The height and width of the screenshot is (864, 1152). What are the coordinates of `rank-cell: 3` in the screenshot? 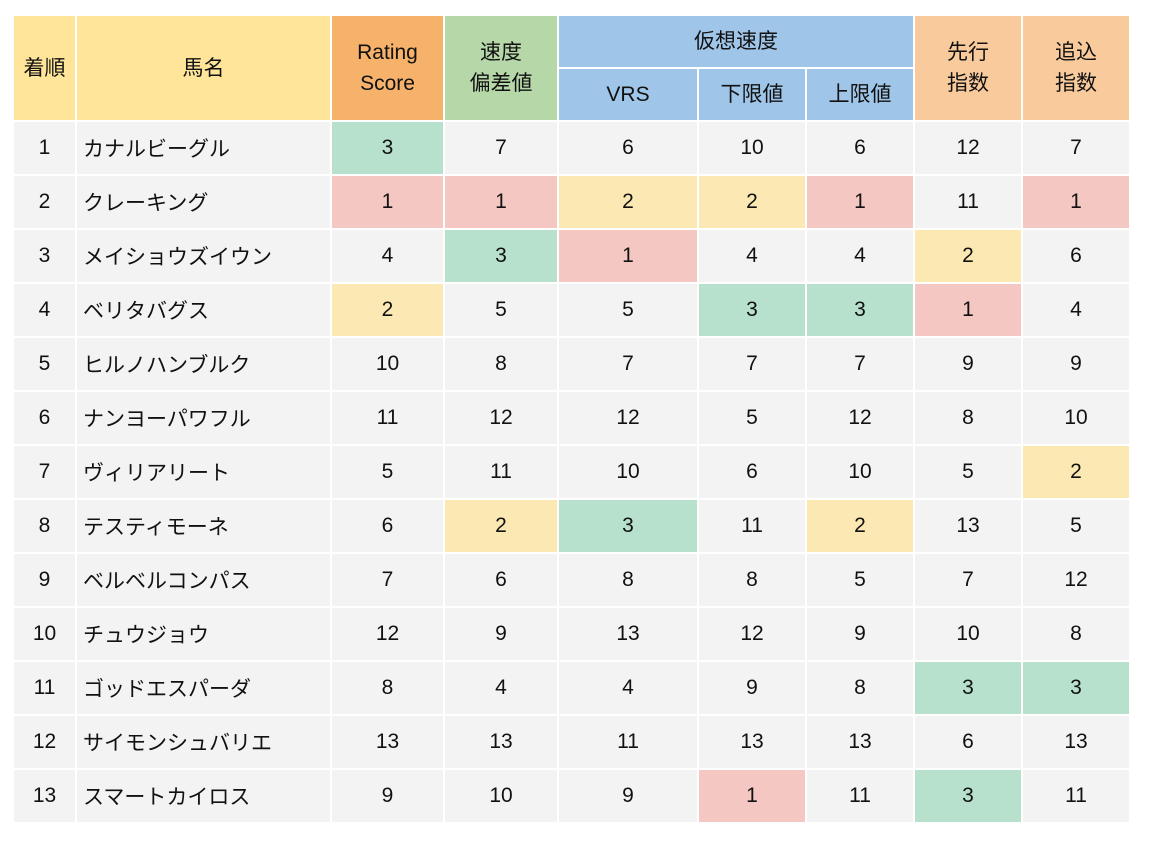 It's located at (44, 256).